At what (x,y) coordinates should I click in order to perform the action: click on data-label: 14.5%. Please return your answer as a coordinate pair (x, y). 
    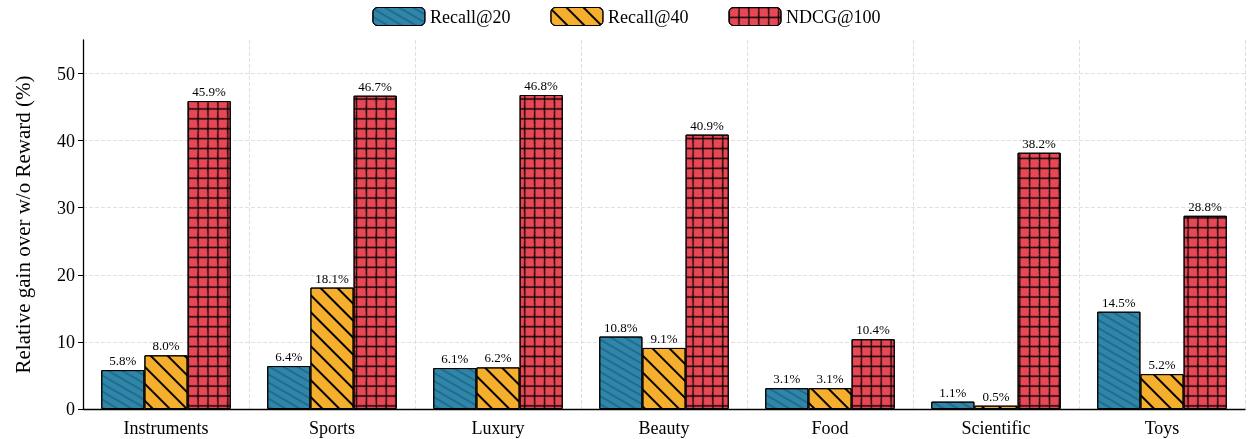
    Looking at the image, I should click on (1119, 302).